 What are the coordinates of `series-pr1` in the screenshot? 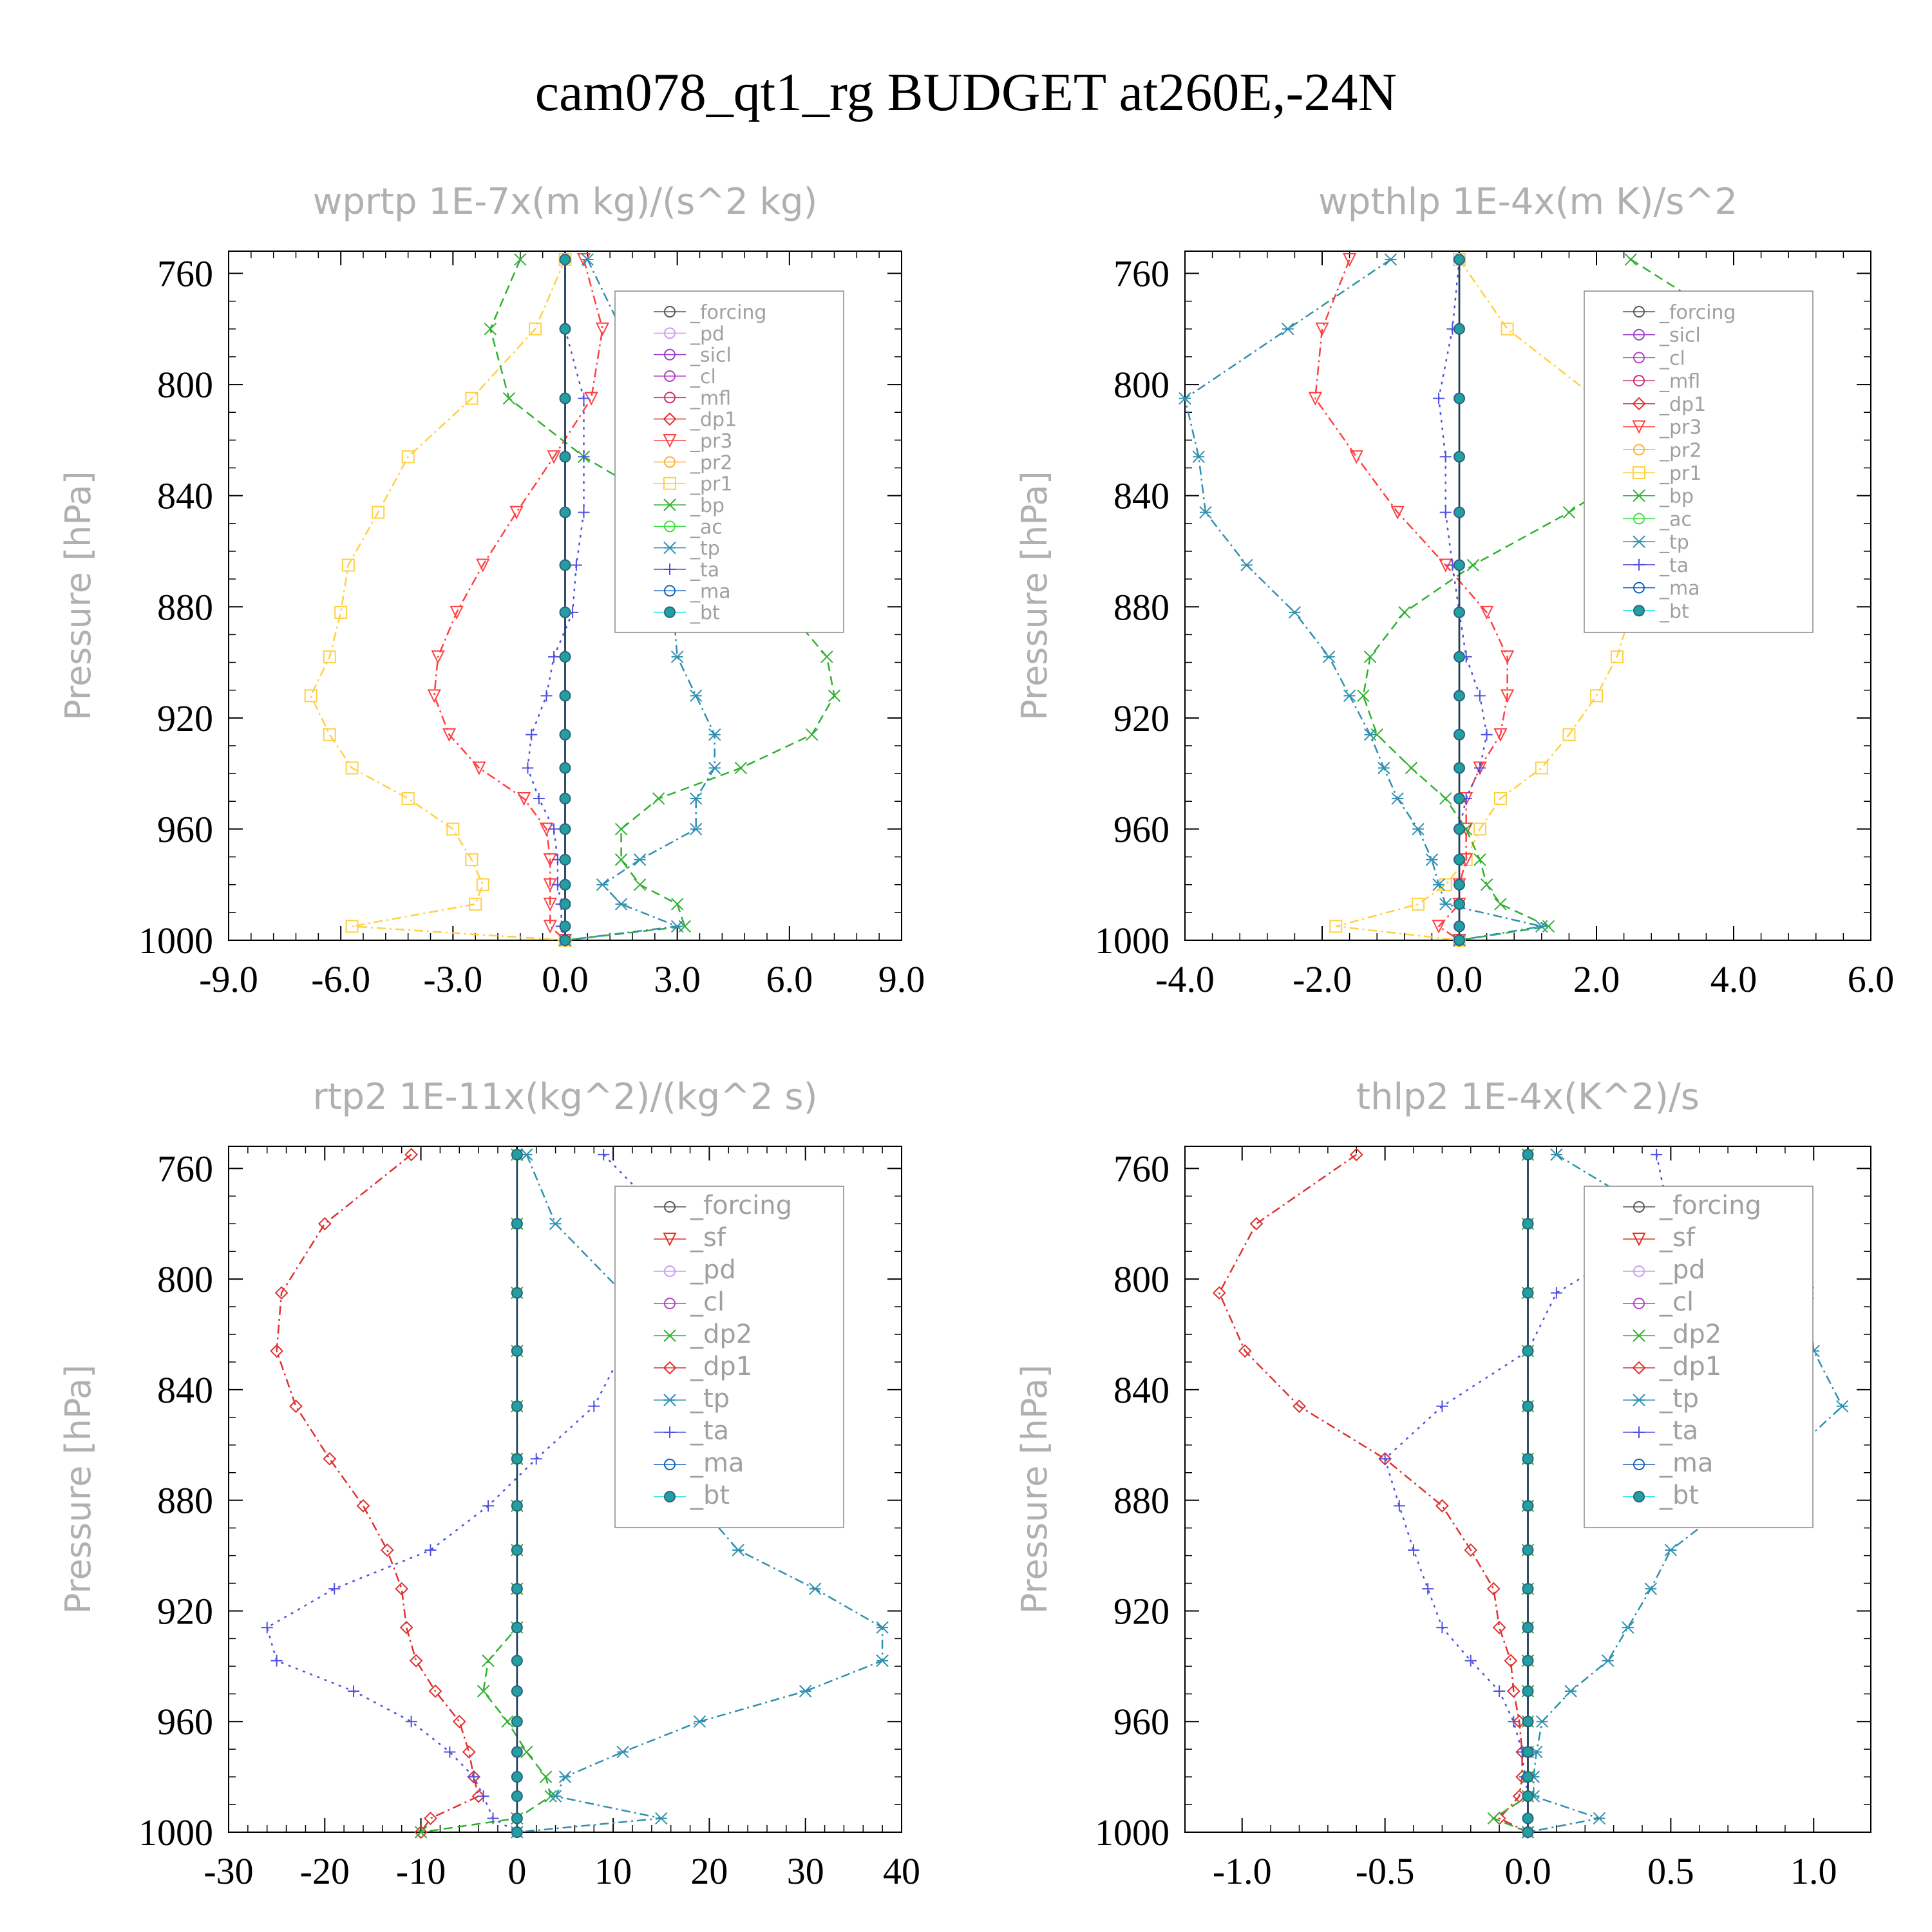 It's located at (438, 599).